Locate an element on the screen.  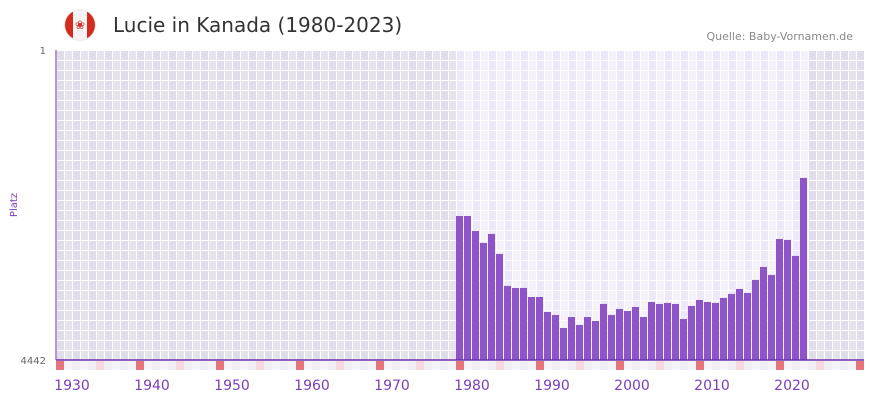
source-link: Quelle: Baby-Vornamen.de is located at coordinates (779, 36).